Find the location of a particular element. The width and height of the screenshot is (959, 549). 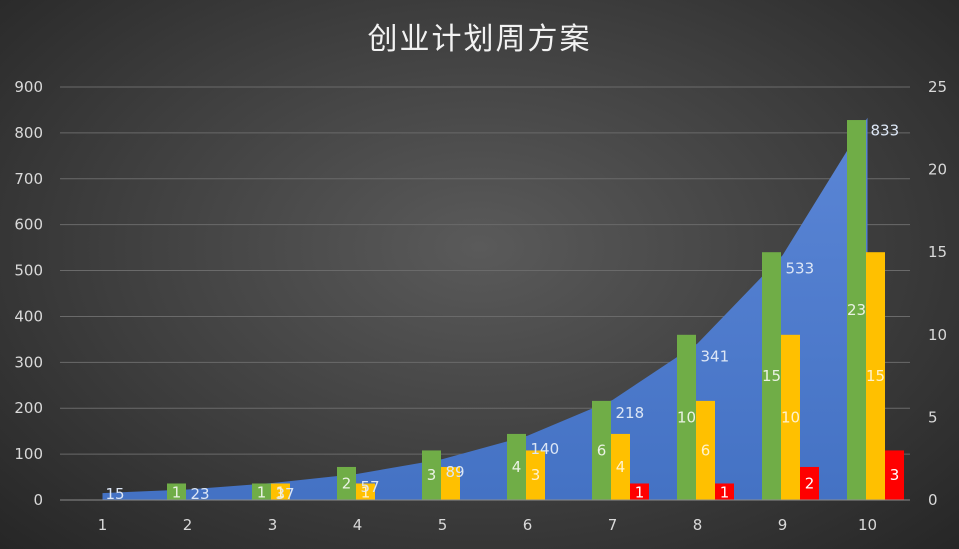

x-tick-label: 1 is located at coordinates (103, 525).